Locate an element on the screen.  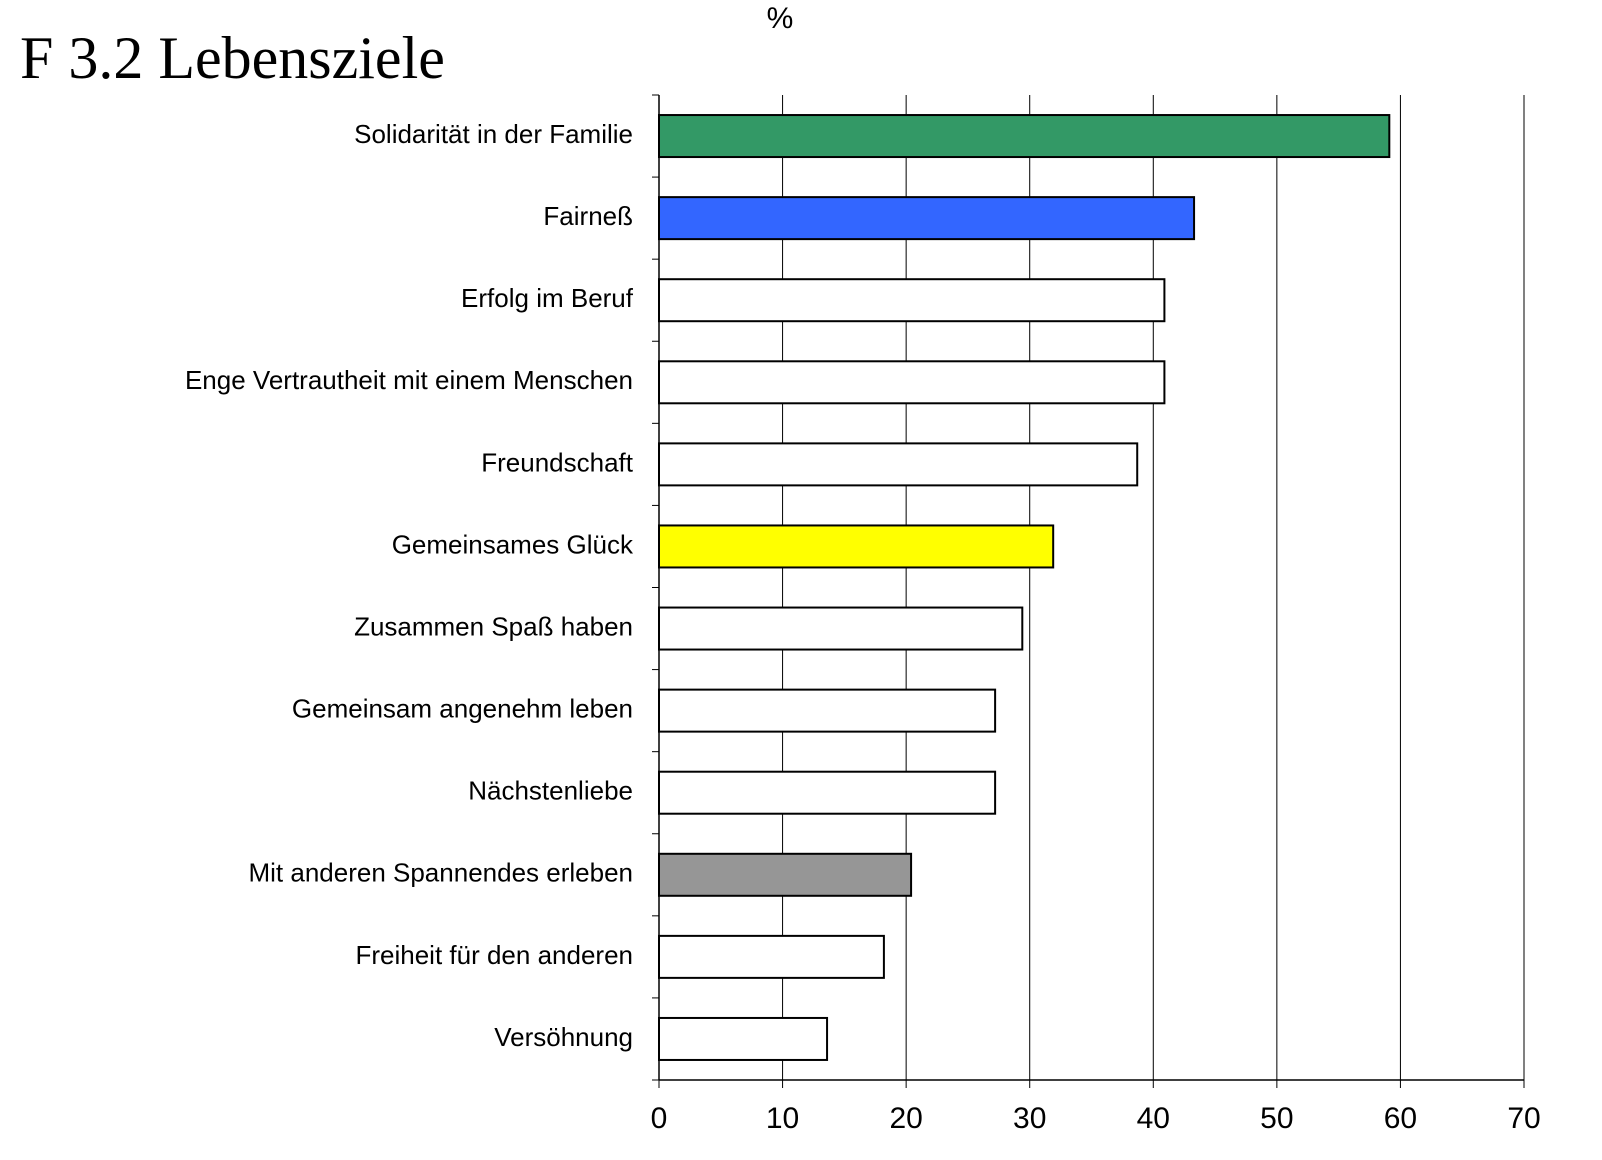
y-tick-label: Mit anderen Spannendes erleben is located at coordinates (440, 873).